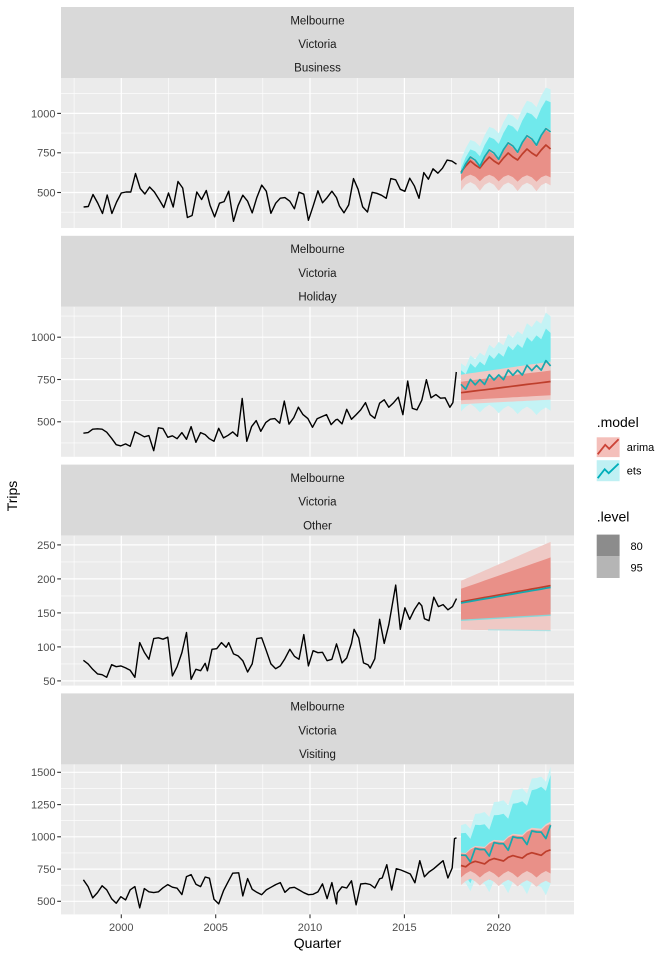 This screenshot has width=672, height=960. Describe the element at coordinates (12, 496) in the screenshot. I see `svg-text: Trips` at that location.